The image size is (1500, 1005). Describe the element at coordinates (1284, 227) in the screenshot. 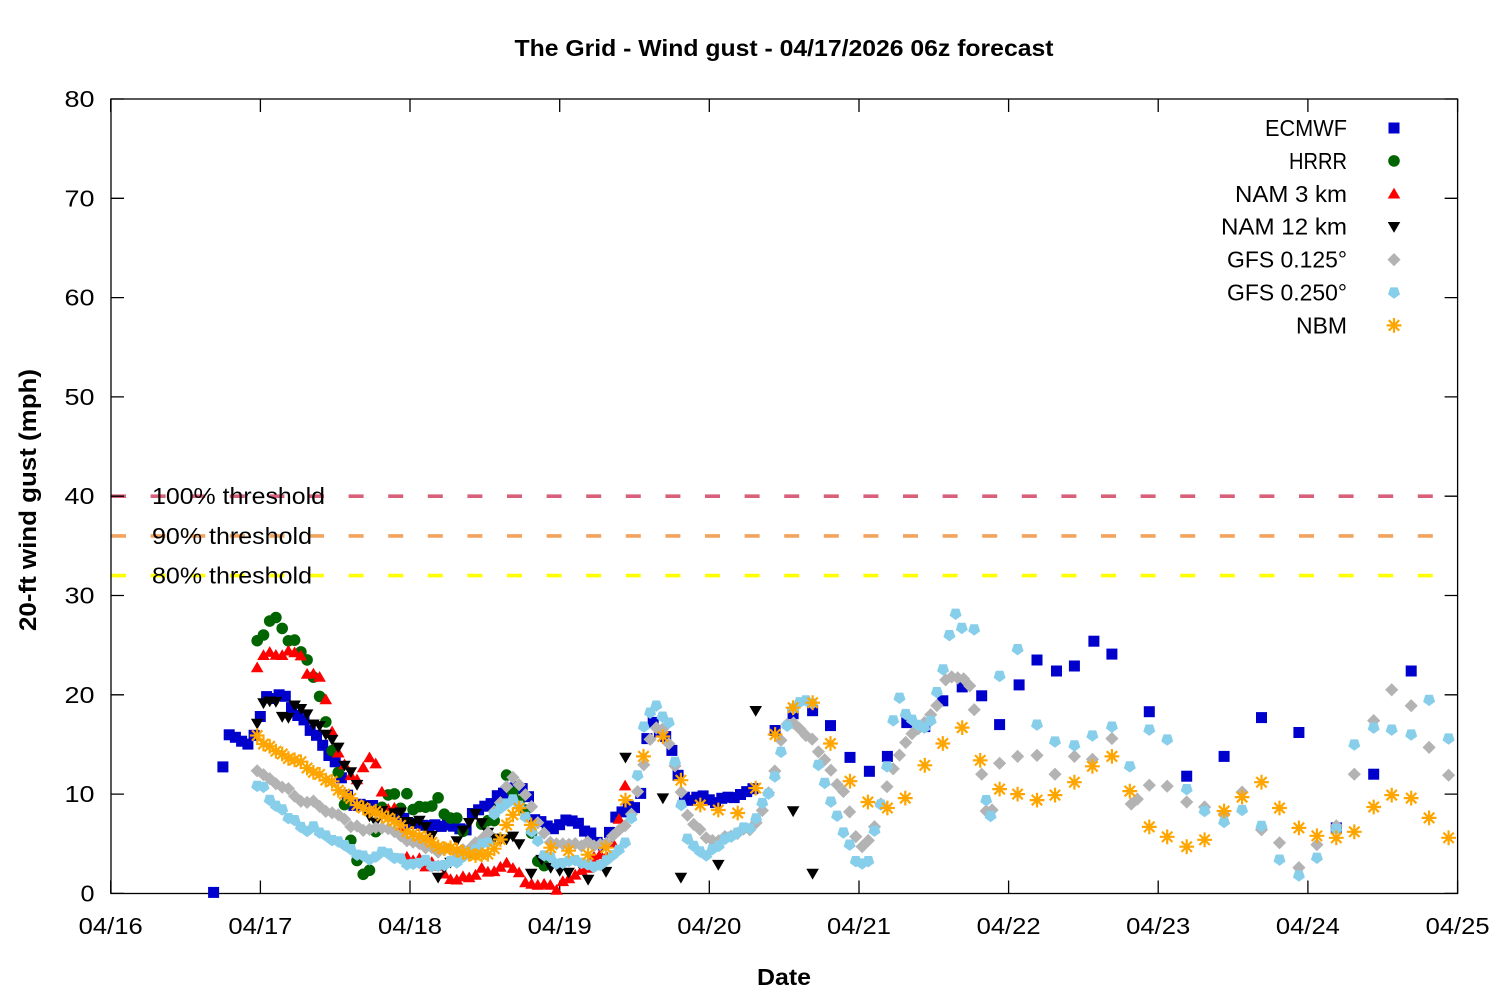

I see `svg-text: NAM 12 km` at that location.